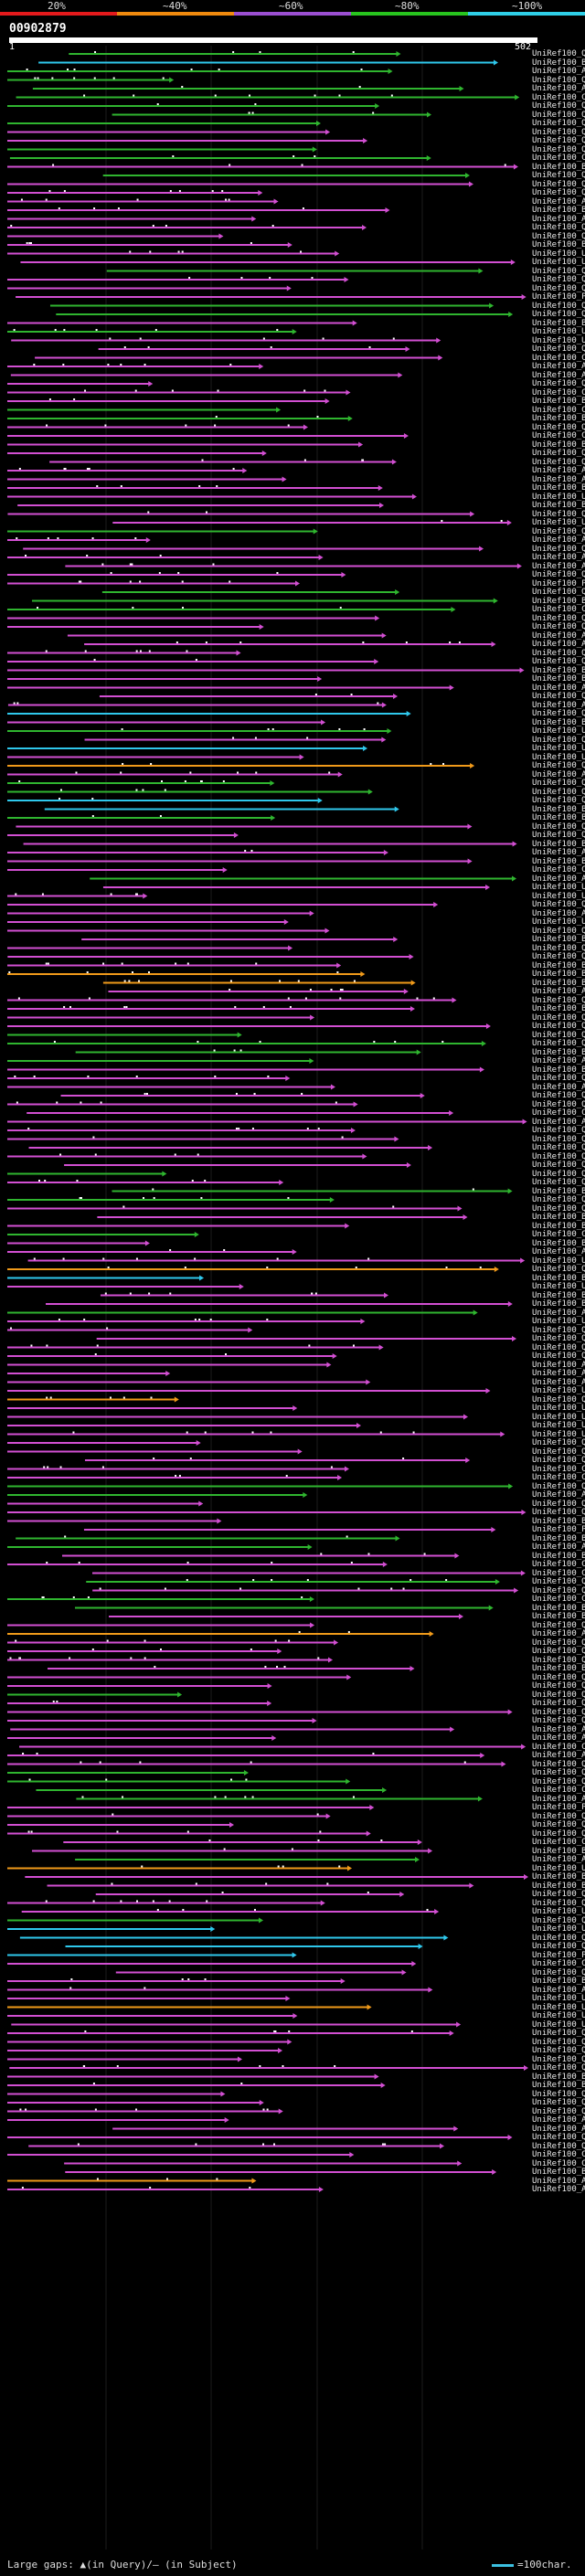 The height and width of the screenshot is (2576, 585). Describe the element at coordinates (559, 800) in the screenshot. I see `hit-label: UniRef100_Q83K11` at that location.